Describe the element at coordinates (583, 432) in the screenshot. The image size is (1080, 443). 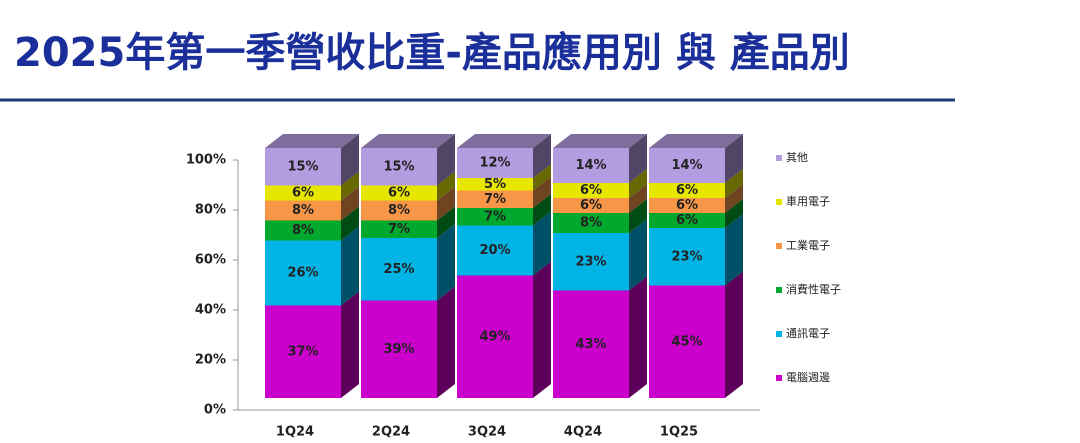
I see `x-tick-label: 4Q24` at that location.